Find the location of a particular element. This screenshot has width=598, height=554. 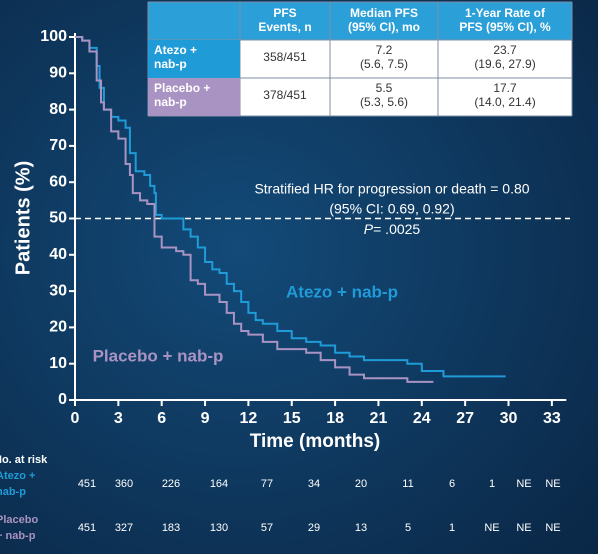

table-header: Events, n is located at coordinates (284, 27).